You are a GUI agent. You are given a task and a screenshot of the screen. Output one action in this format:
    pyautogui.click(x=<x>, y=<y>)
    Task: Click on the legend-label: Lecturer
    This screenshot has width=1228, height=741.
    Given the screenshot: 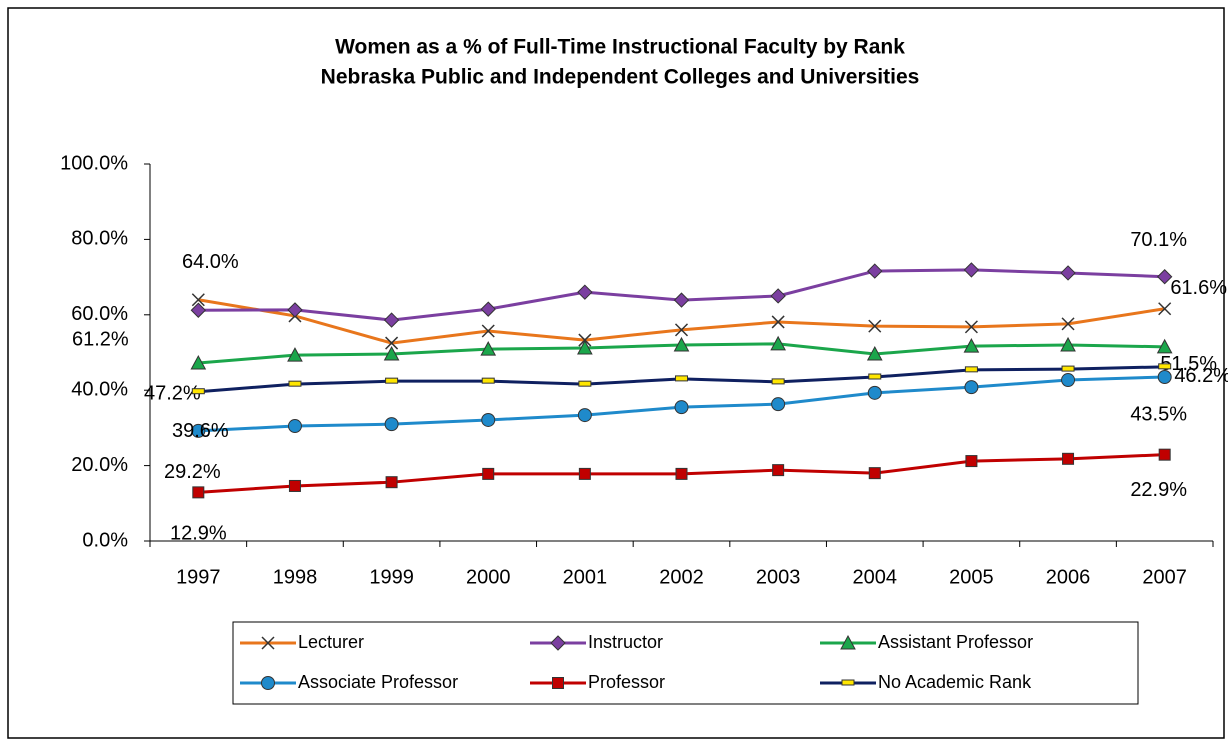 What is the action you would take?
    pyautogui.click(x=331, y=642)
    